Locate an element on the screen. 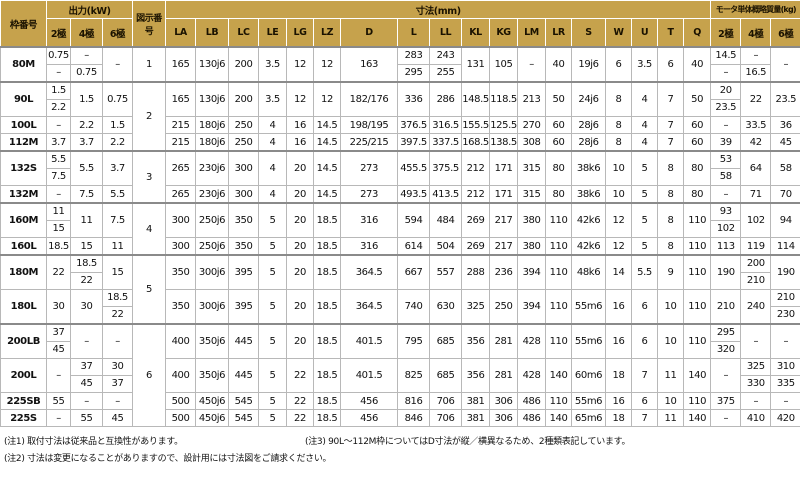  frame-cell: 200L is located at coordinates (23, 375).